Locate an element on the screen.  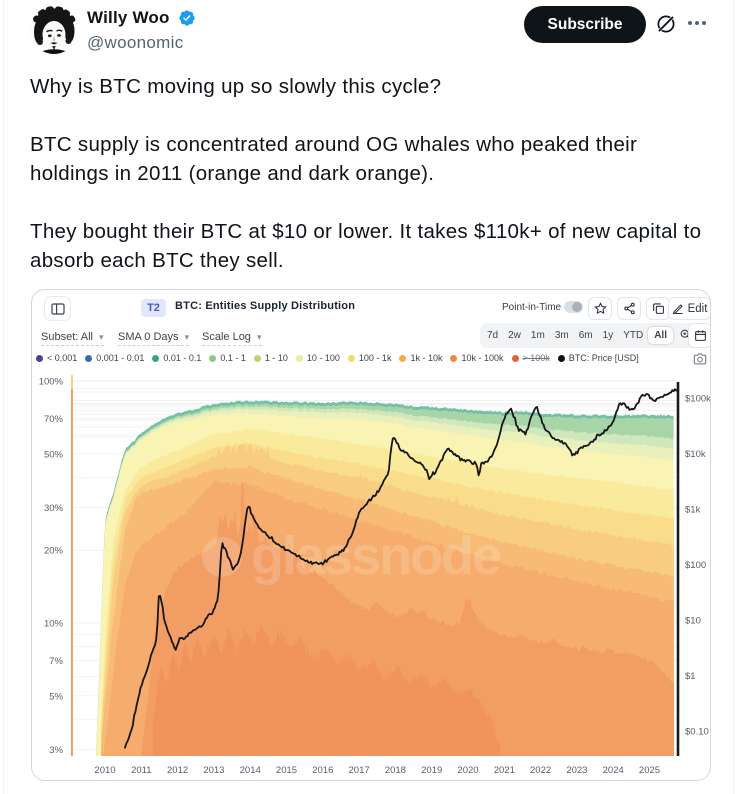
svg-text: 2021 is located at coordinates (504, 770).